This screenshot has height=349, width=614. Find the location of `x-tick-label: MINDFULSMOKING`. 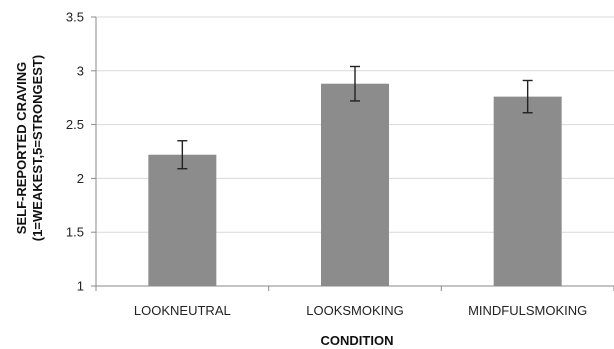

x-tick-label: MINDFULSMOKING is located at coordinates (527, 310).